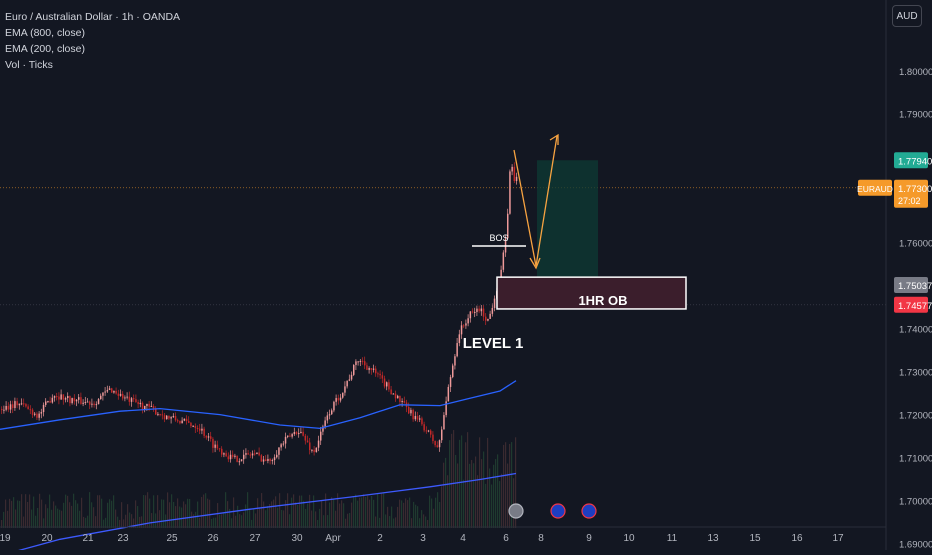 Image resolution: width=932 pixels, height=555 pixels. What do you see at coordinates (797, 538) in the screenshot?
I see `x-tick-label: 16` at bounding box center [797, 538].